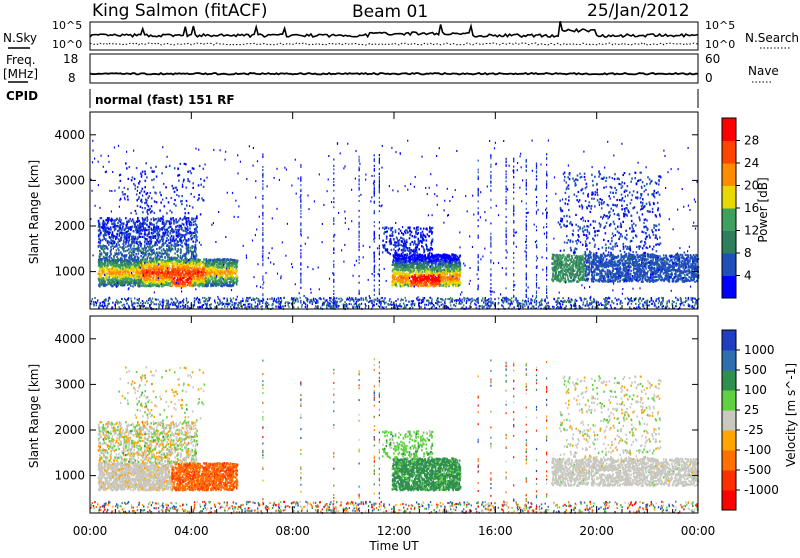  Describe the element at coordinates (394, 74) in the screenshot. I see `freq-trace` at that location.